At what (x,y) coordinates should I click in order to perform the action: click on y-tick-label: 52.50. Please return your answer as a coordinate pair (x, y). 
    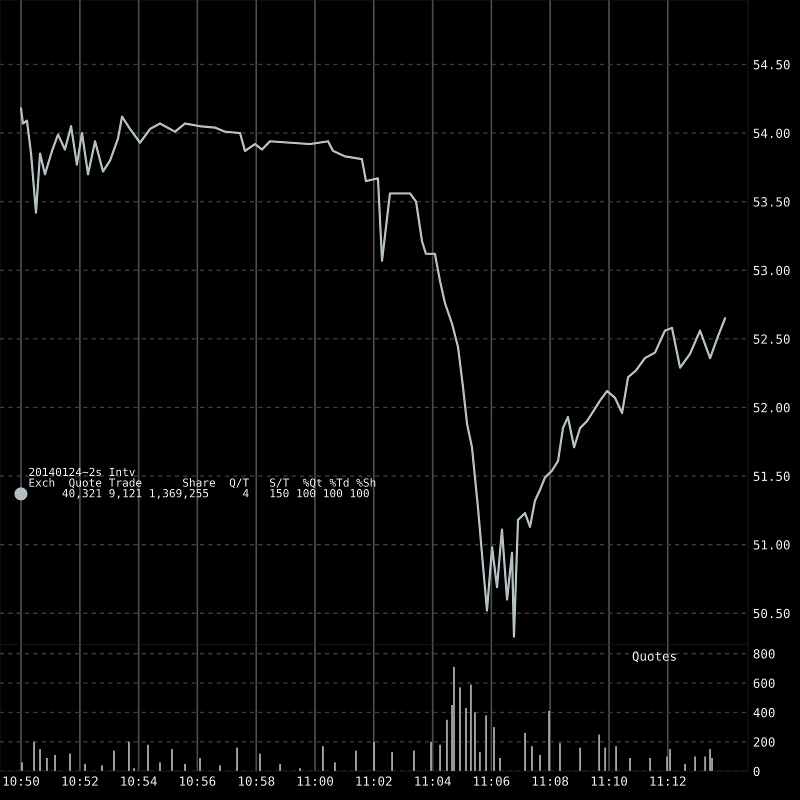
    Looking at the image, I should click on (772, 339).